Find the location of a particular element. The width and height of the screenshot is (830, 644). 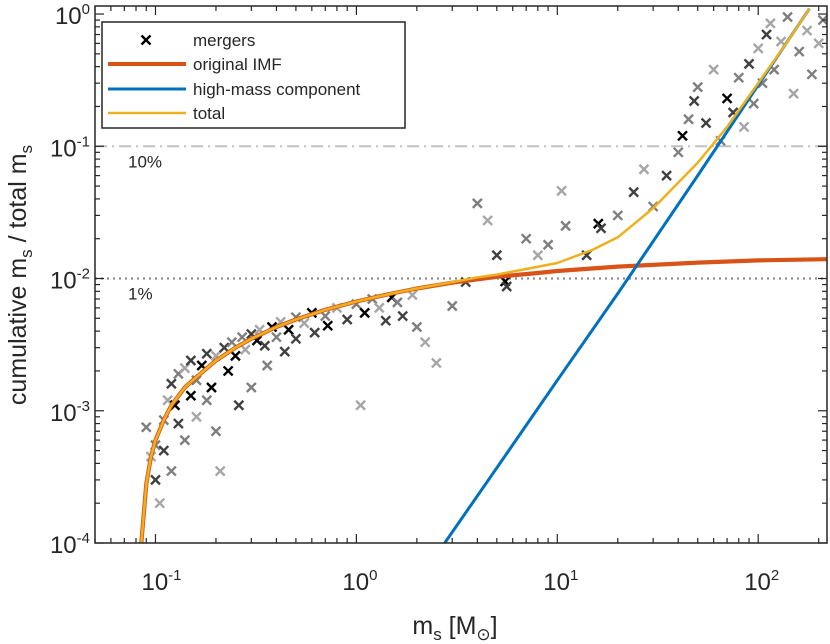

legend-box is located at coordinates (253, 75).